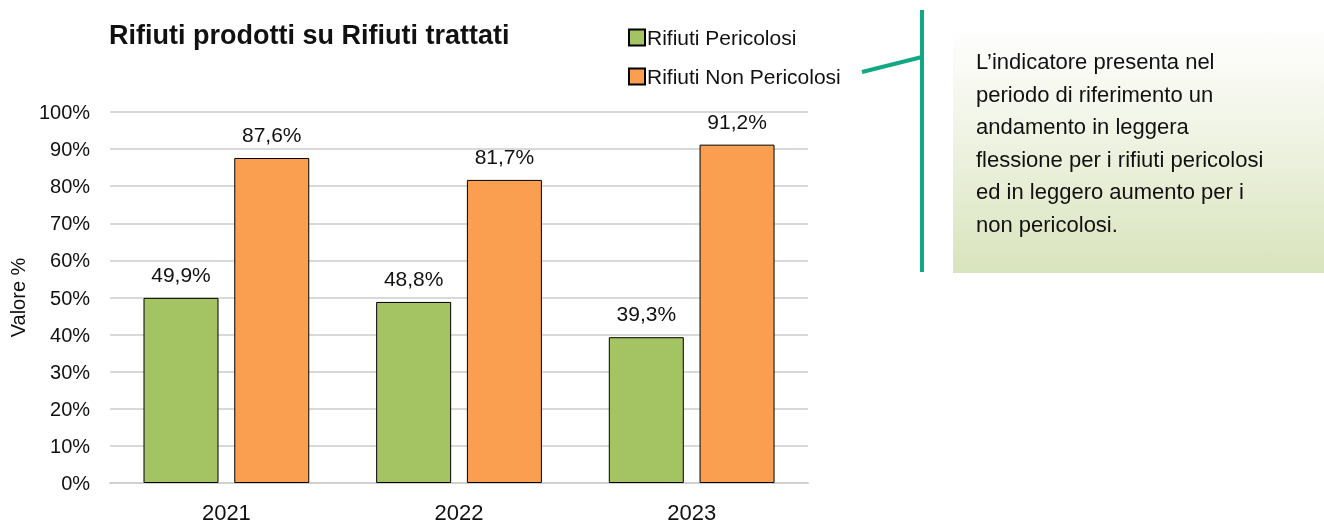 This screenshot has width=1324, height=526. I want to click on legend-label: Rifiuti Pericolosi, so click(722, 37).